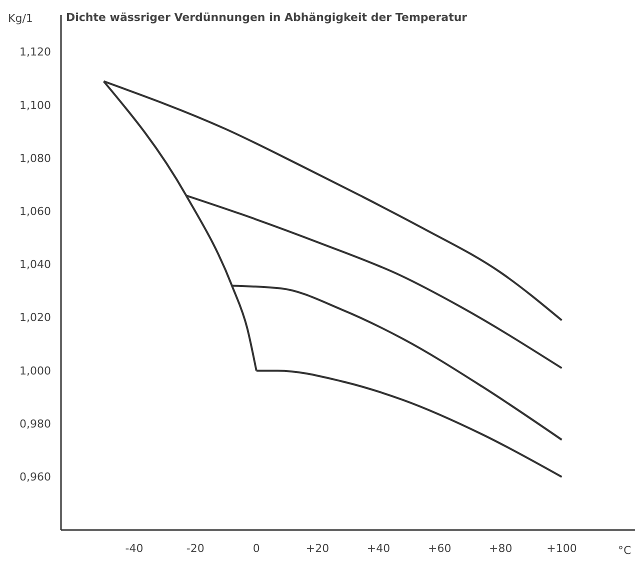 Image resolution: width=635 pixels, height=561 pixels. What do you see at coordinates (35, 371) in the screenshot?
I see `y-tick-label: 1,000` at bounding box center [35, 371].